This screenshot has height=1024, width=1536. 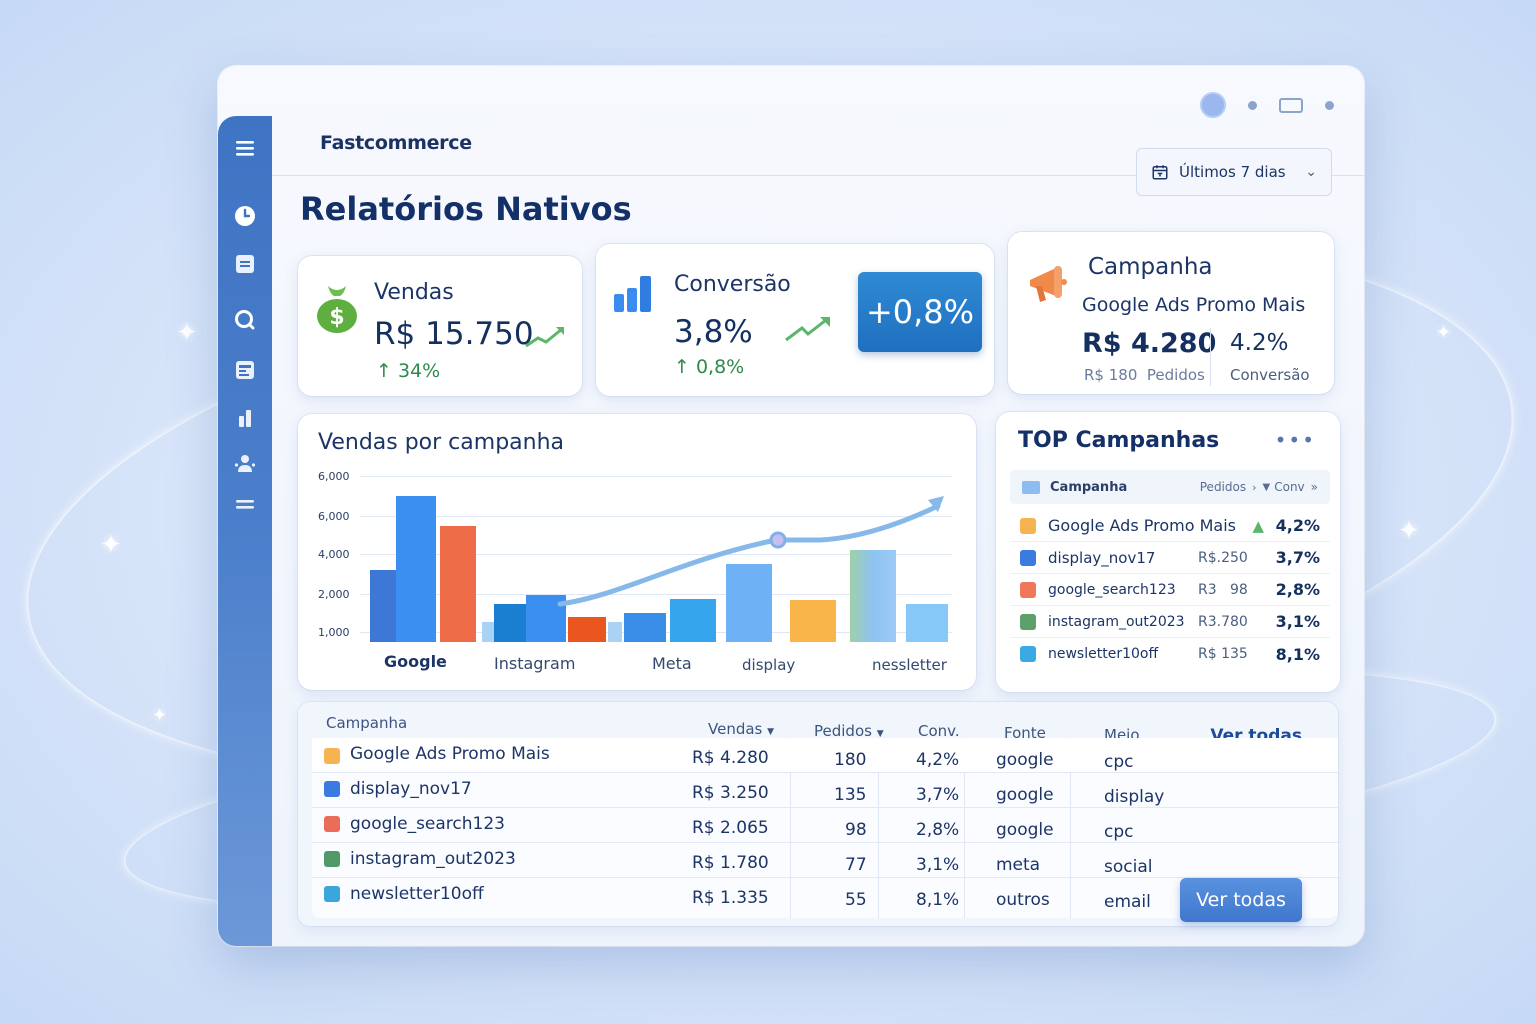 What do you see at coordinates (771, 732) in the screenshot?
I see `sort-desc-icon: ▼` at bounding box center [771, 732].